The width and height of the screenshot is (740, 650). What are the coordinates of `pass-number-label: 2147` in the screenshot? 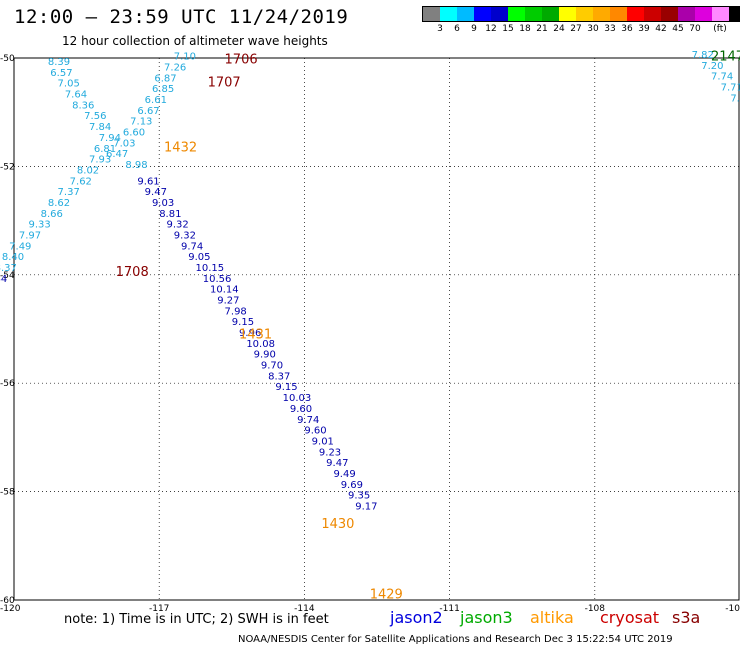 It's located at (725, 56).